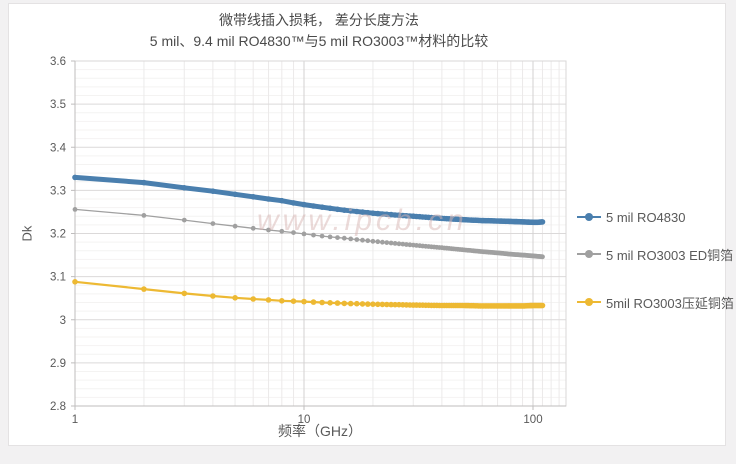 The image size is (736, 464). Describe the element at coordinates (58, 278) in the screenshot. I see `svg-text: 3.1` at that location.